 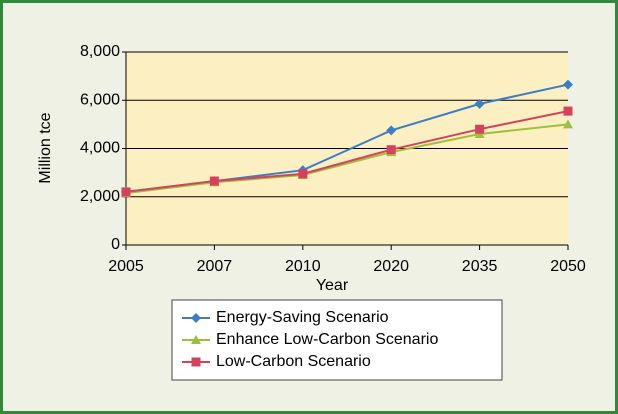 I want to click on y-tick-label: 0, so click(x=115, y=244).